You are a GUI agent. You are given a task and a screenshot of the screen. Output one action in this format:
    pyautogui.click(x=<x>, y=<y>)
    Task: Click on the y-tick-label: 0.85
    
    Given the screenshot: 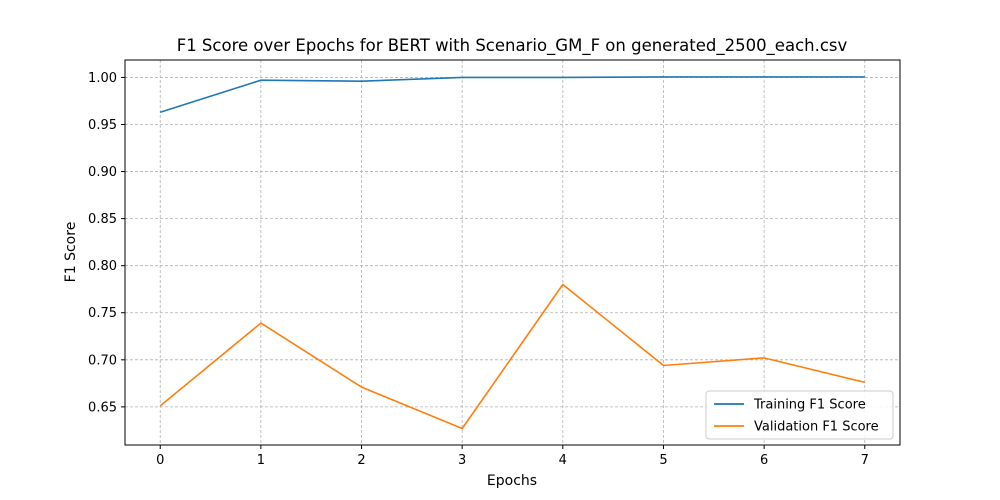 What is the action you would take?
    pyautogui.click(x=102, y=219)
    